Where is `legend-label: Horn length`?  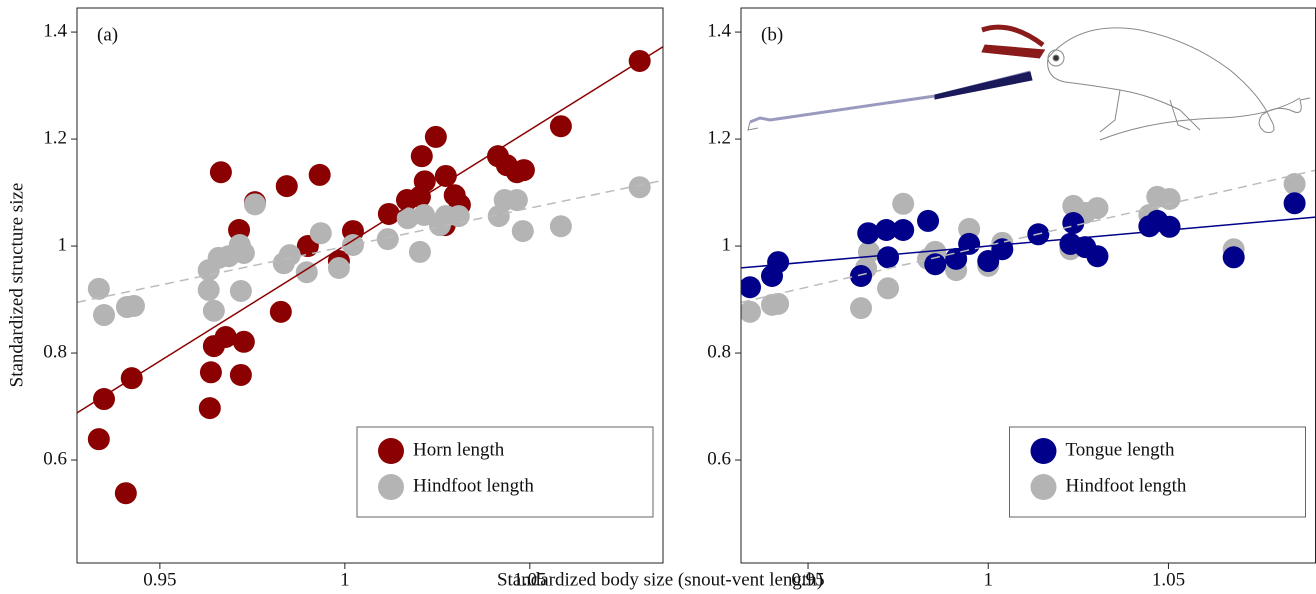 legend-label: Horn length is located at coordinates (459, 449).